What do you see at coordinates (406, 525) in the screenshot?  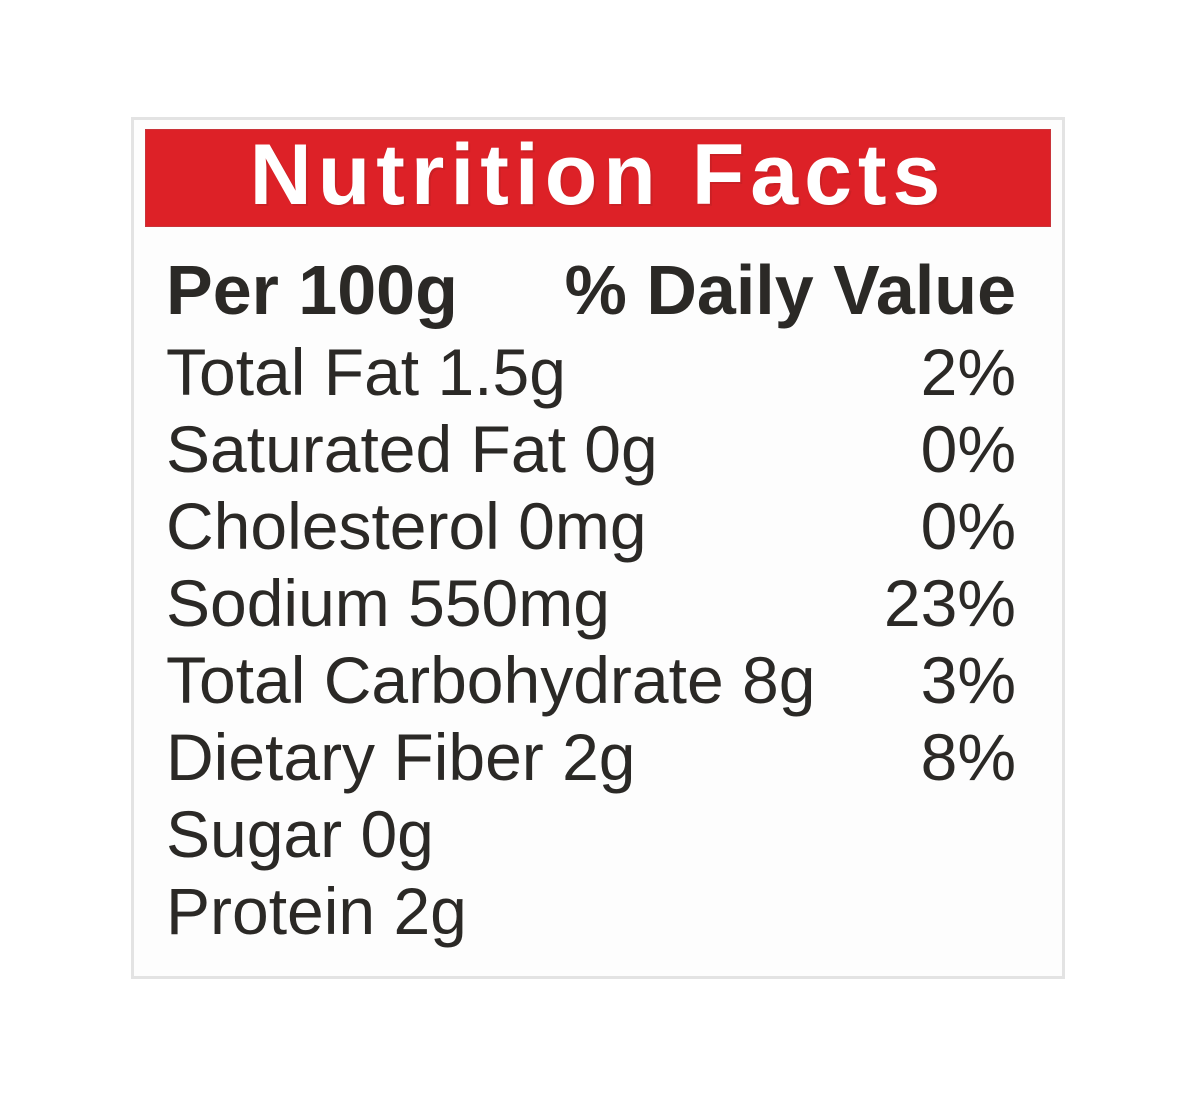 I see `nutrient-name: Cholesterol 0mg` at bounding box center [406, 525].